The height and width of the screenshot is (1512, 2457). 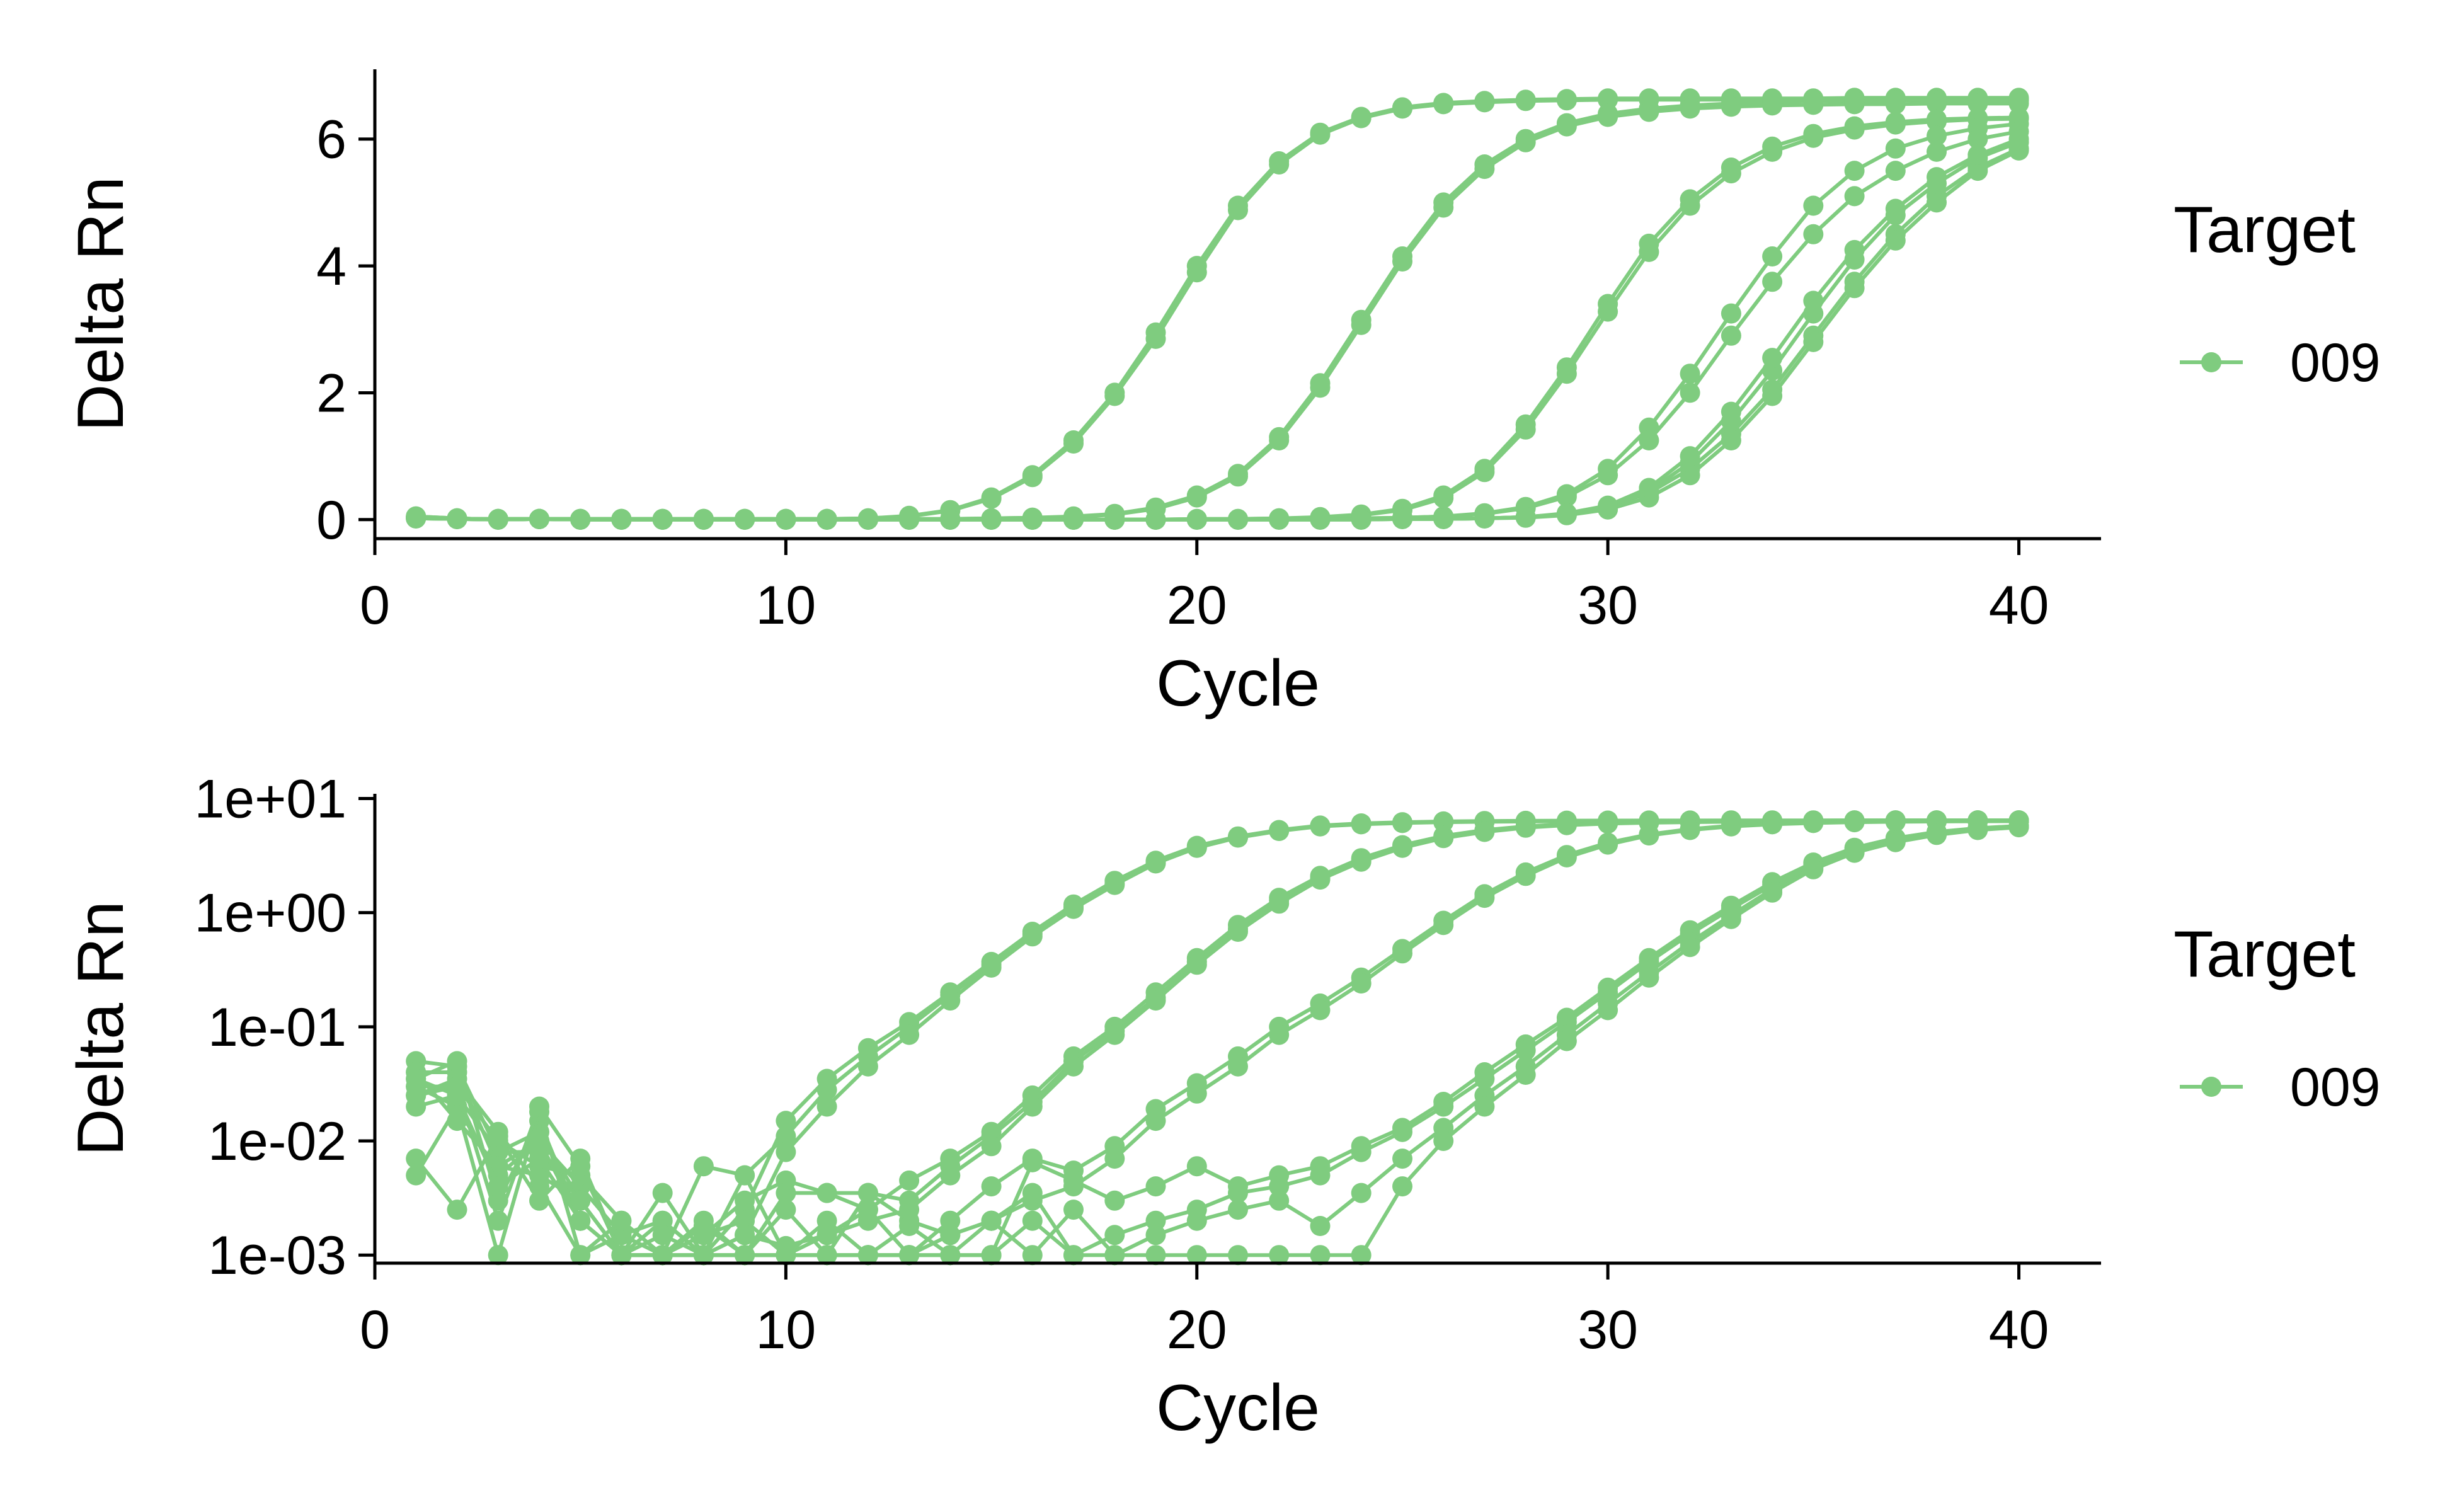 What do you see at coordinates (2211, 1087) in the screenshot?
I see `legend-key-point` at bounding box center [2211, 1087].